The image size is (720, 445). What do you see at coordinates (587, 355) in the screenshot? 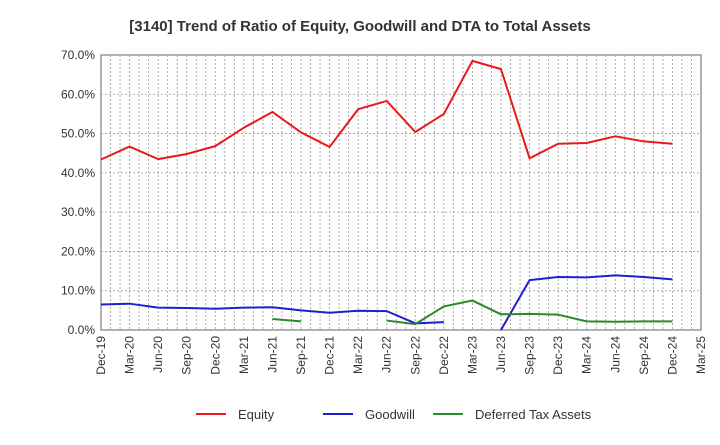
I see `x-tick-label: Mar-24` at bounding box center [587, 355].